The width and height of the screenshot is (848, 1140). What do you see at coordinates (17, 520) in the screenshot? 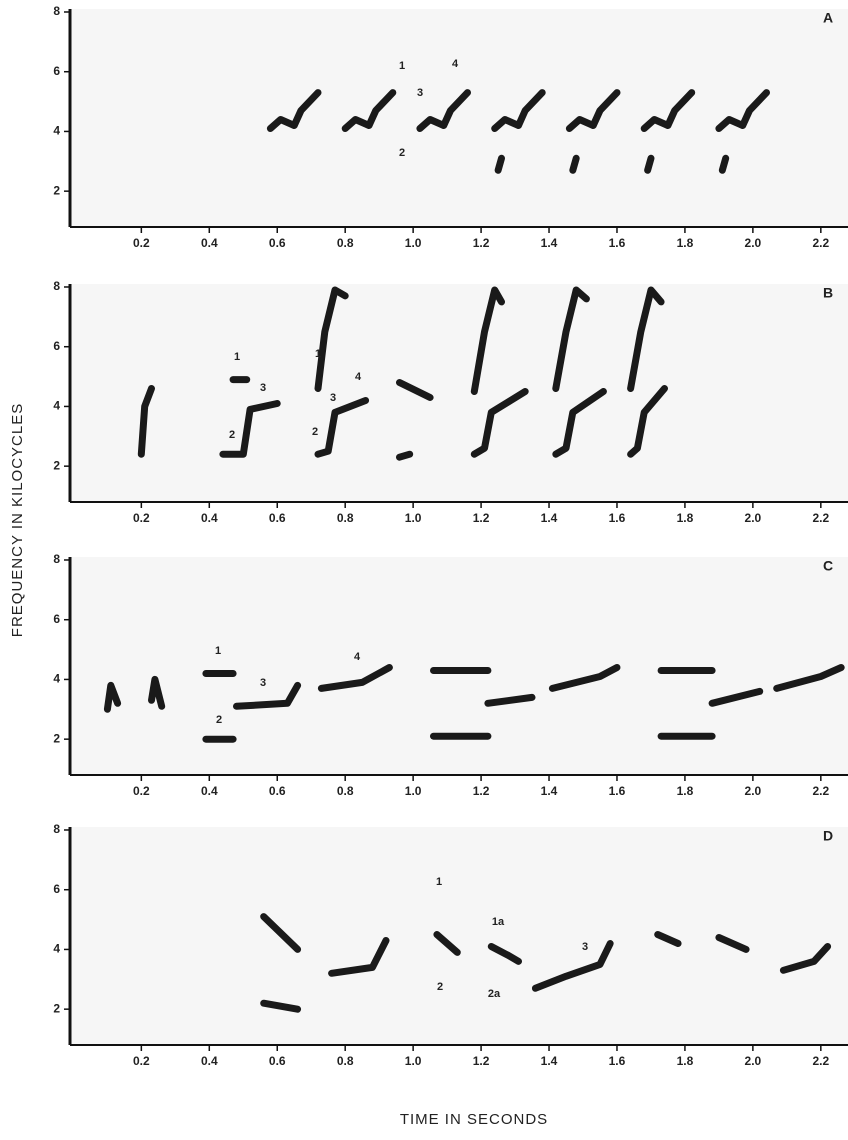
I see `y-axis-title: FREQUENCY IN KILOCYCLES` at bounding box center [17, 520].